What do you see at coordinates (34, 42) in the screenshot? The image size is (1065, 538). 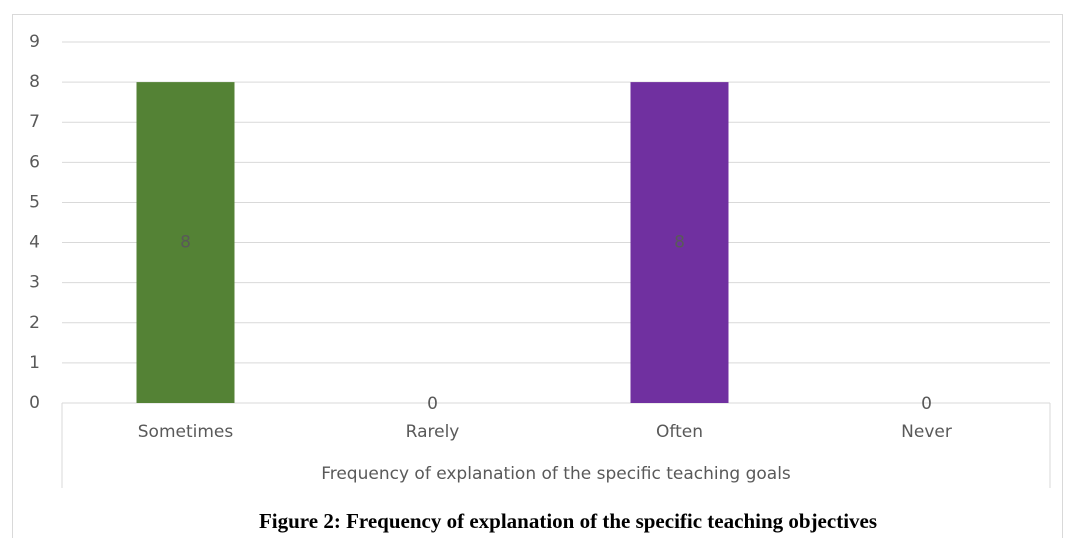 I see `y-tick-label: 9` at bounding box center [34, 42].